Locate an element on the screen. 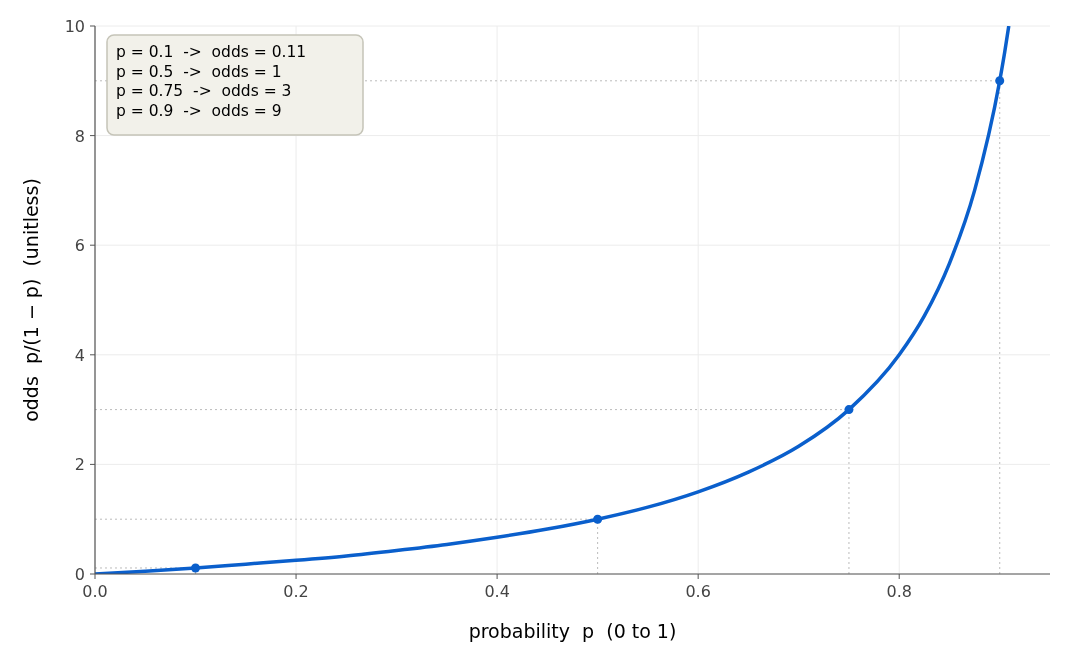 Image resolution: width=1068 pixels, height=663 pixels. y-axis-title: odds p/(1 − p) (unitless) is located at coordinates (31, 300).